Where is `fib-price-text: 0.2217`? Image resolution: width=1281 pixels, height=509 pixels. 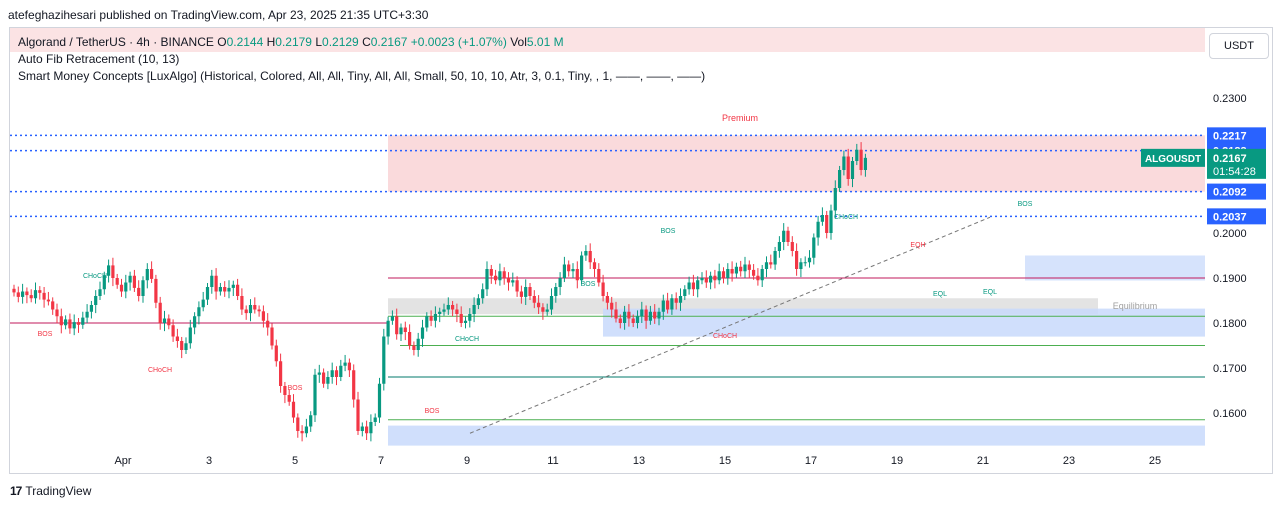 fib-price-text: 0.2217 is located at coordinates (1230, 136).